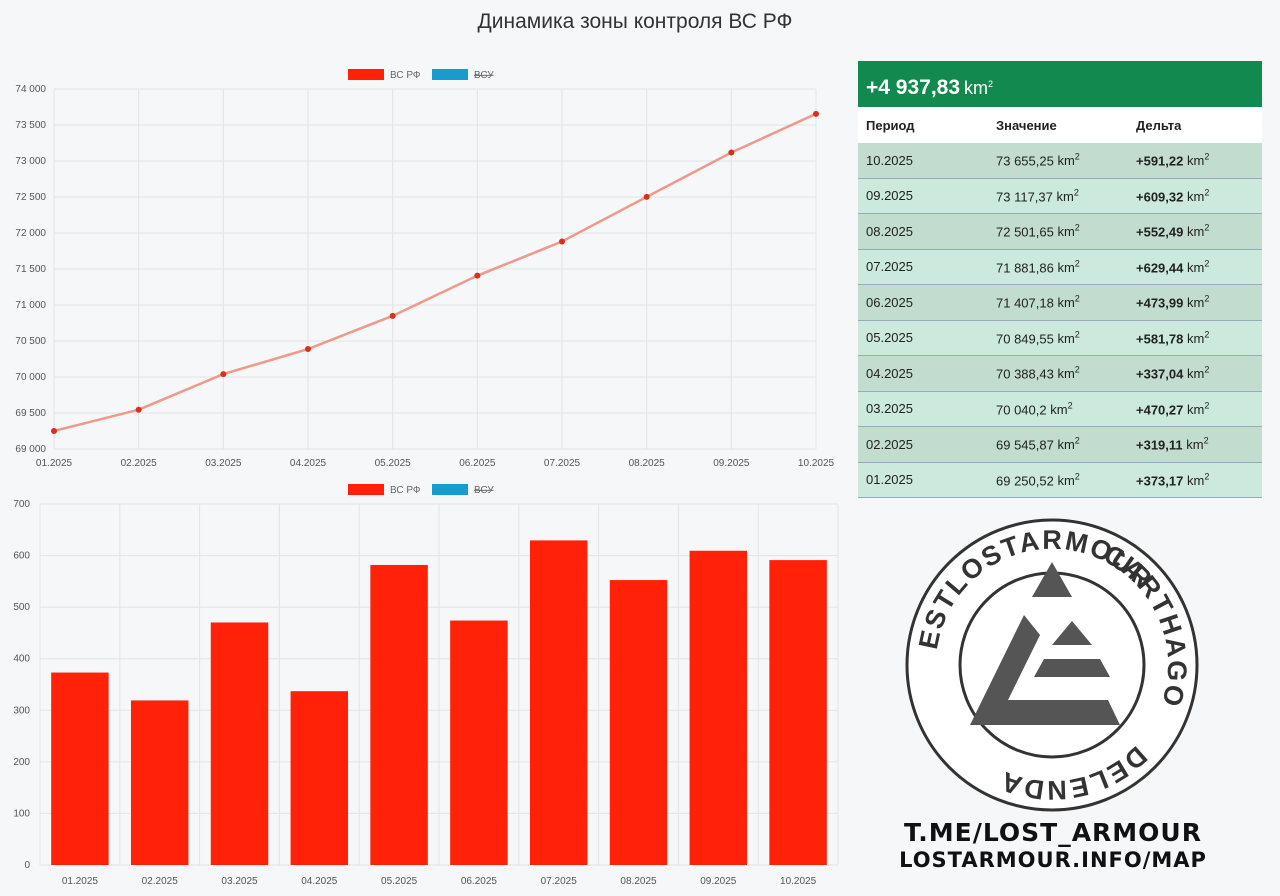 This screenshot has height=896, width=1280. What do you see at coordinates (30, 161) in the screenshot?
I see `y-tick-label: 73 000` at bounding box center [30, 161].